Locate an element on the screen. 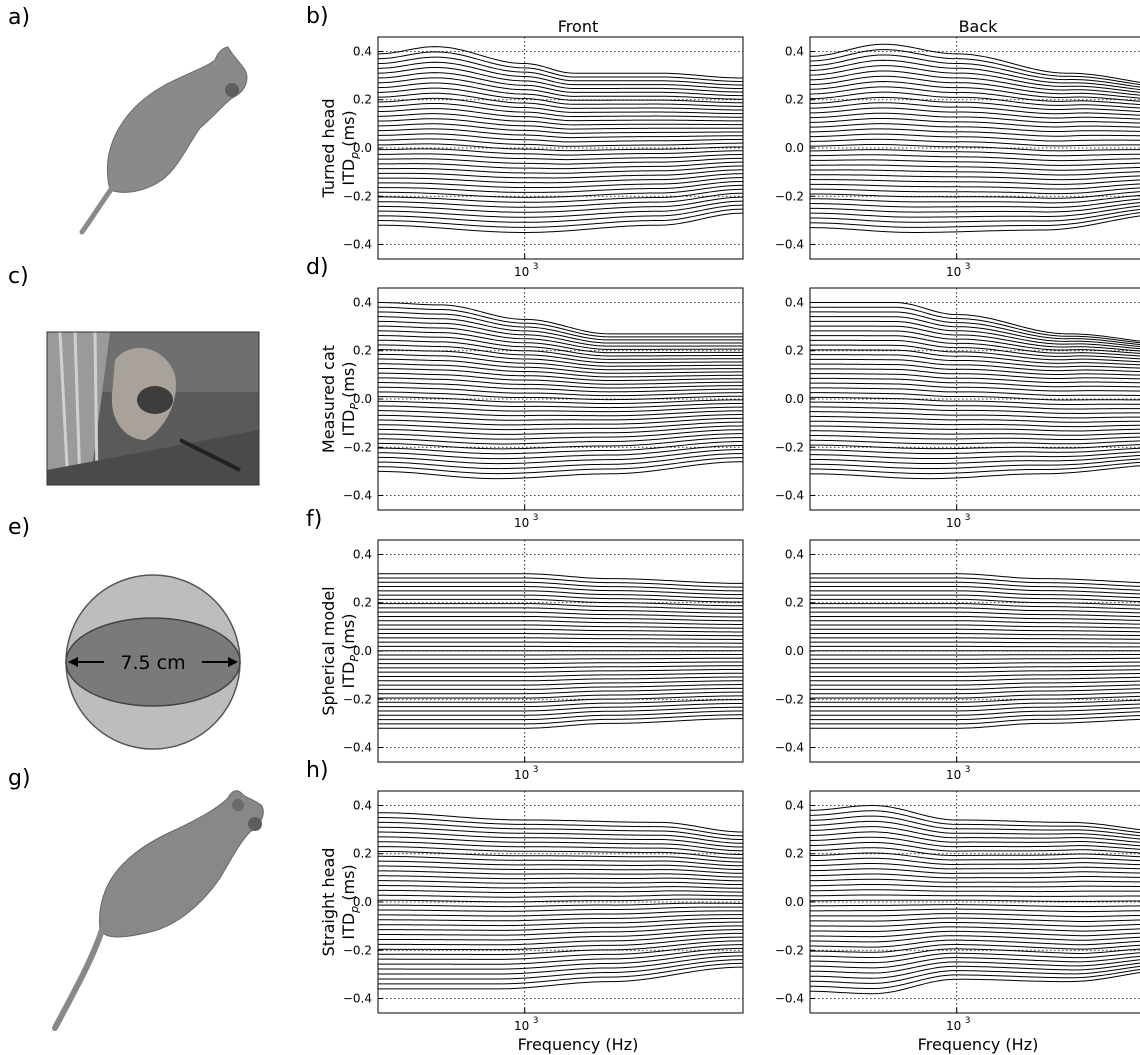  plot-h-back: 0.4 0.2 0.0 −0.2 −0.4 10 3 is located at coordinates (957, 911).